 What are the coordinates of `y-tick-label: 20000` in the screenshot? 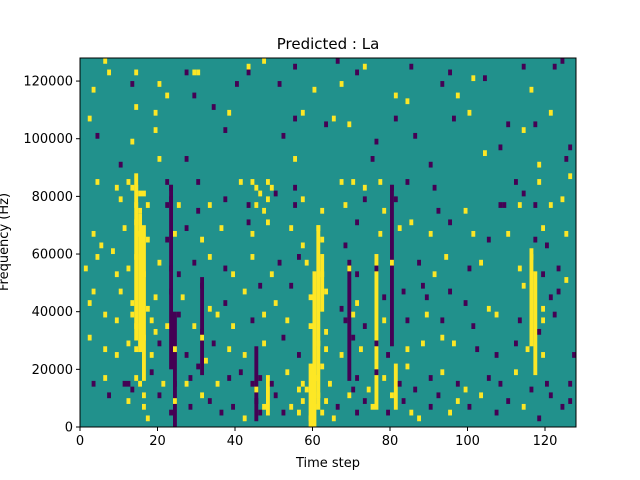 It's located at (52, 370).